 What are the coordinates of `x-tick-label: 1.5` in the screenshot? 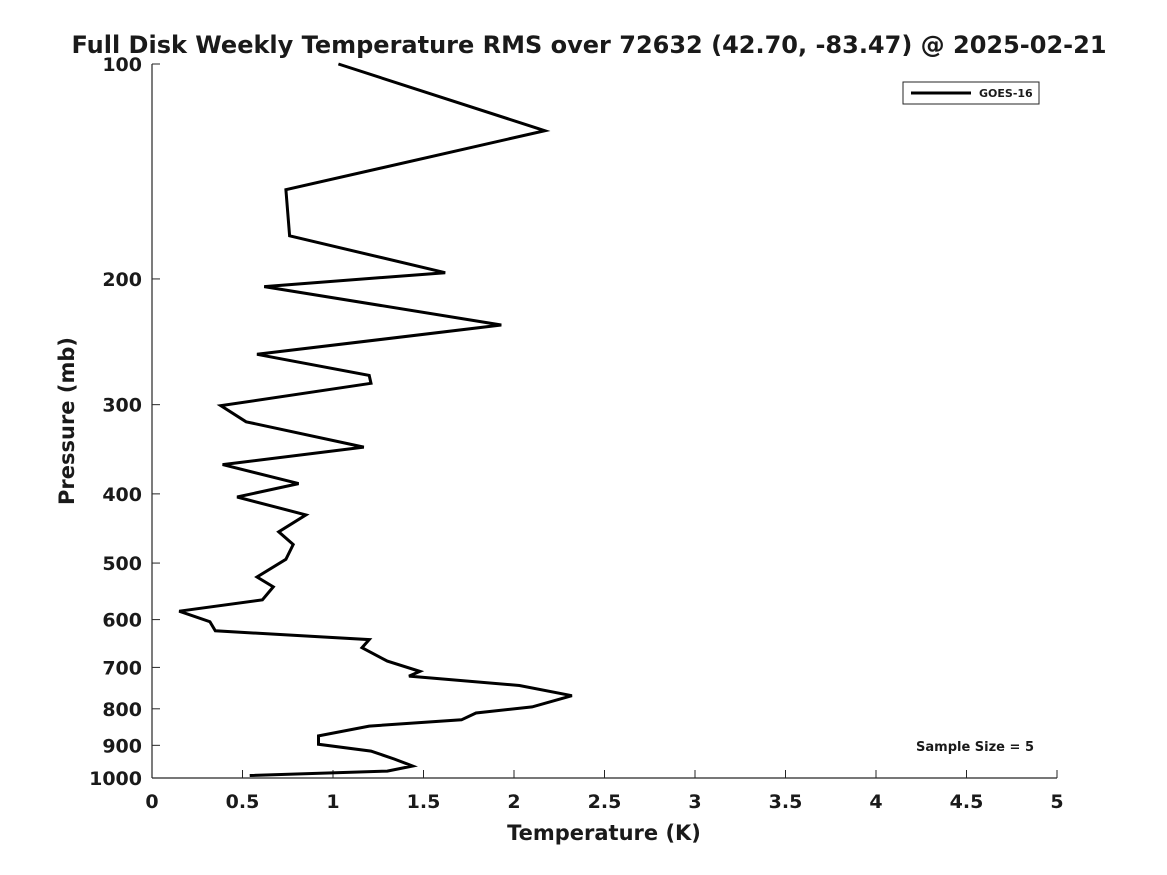 It's located at (424, 802).